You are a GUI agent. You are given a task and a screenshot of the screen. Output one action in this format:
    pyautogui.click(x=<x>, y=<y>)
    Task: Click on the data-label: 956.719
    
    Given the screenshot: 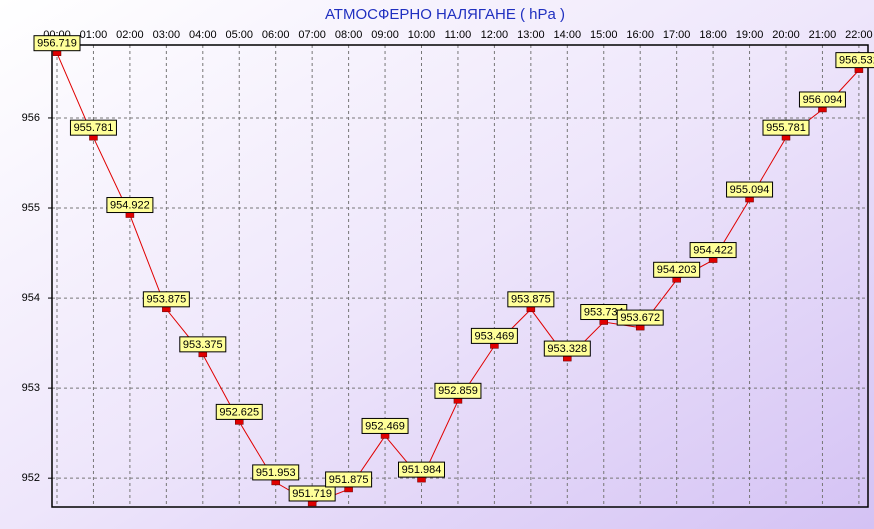 What is the action you would take?
    pyautogui.click(x=57, y=44)
    